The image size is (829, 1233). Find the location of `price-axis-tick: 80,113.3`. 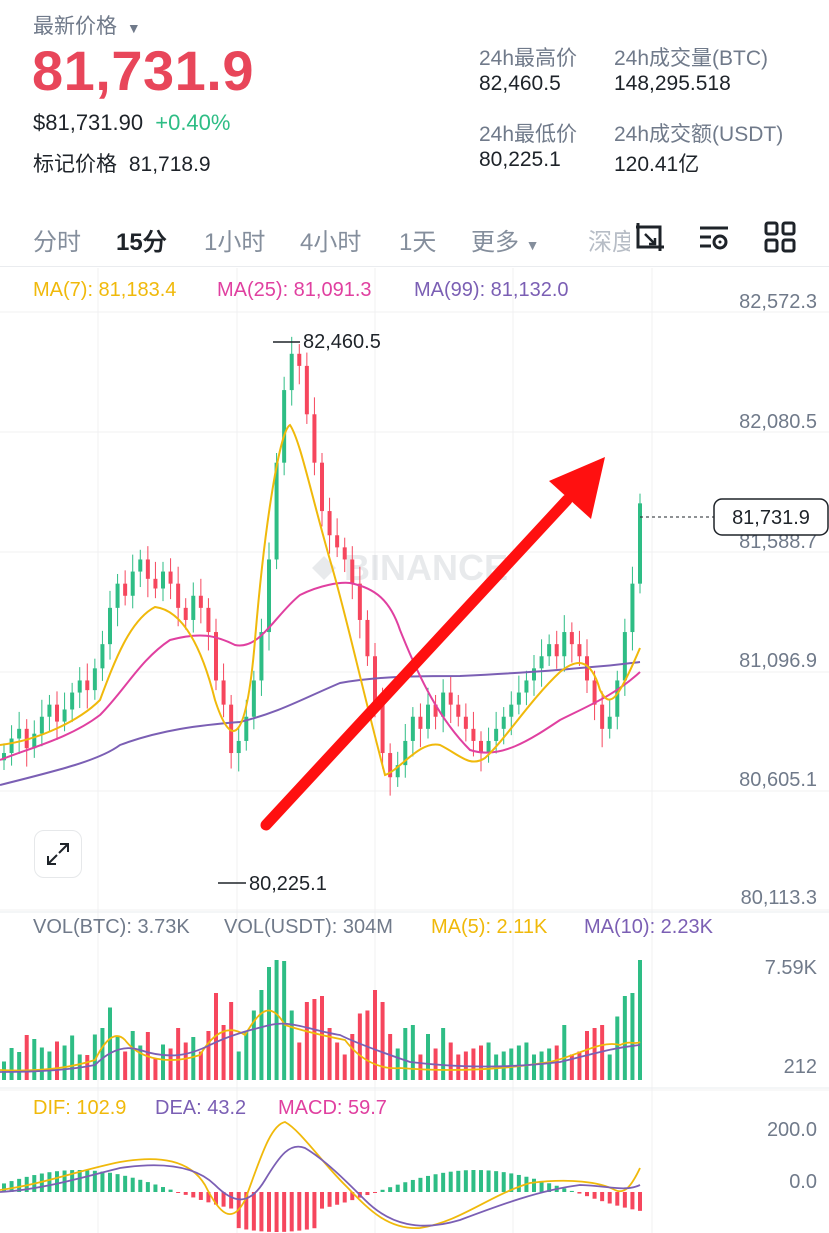

price-axis-tick: 80,113.3 is located at coordinates (779, 898).